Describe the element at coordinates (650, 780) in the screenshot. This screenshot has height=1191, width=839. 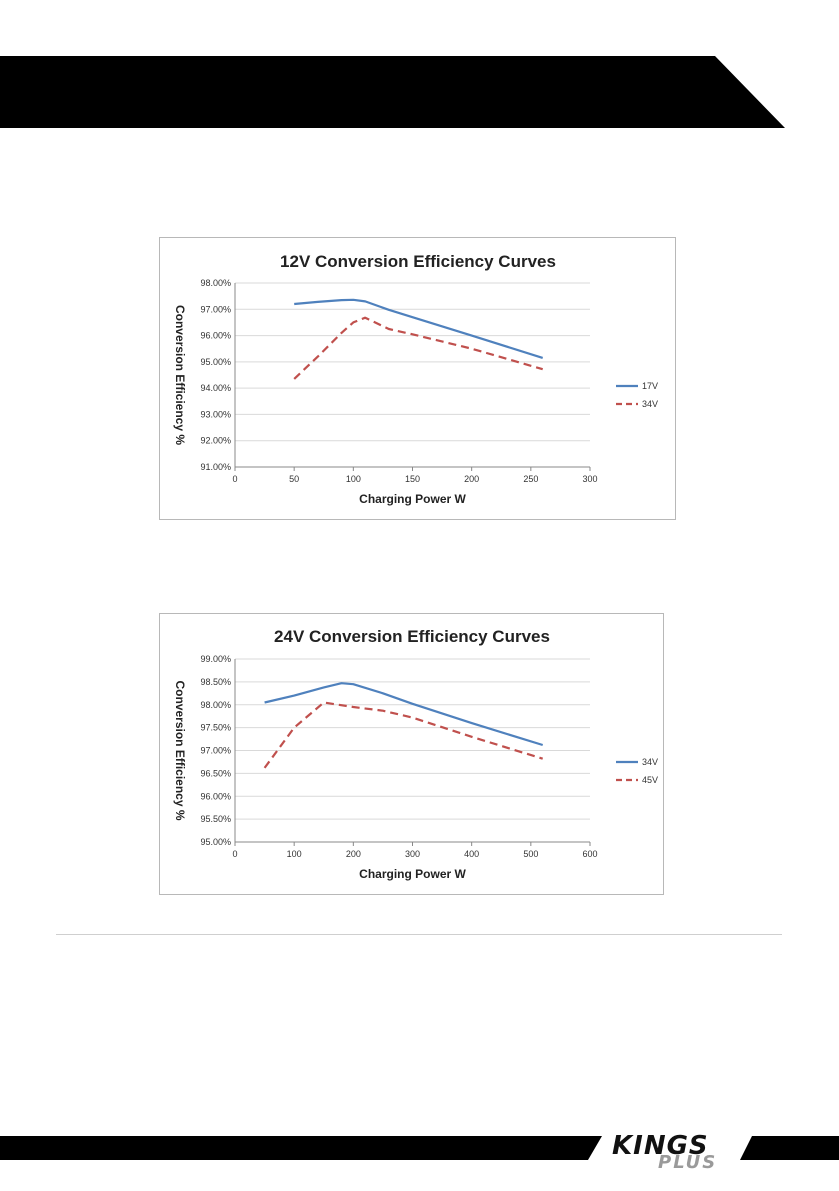
I see `legend-label: 45V` at that location.